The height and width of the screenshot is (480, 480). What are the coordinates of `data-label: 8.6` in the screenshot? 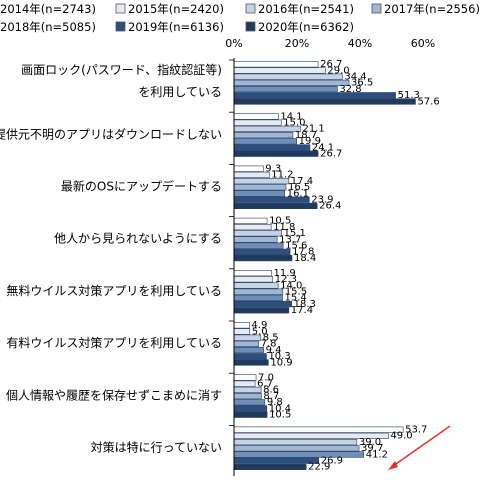 It's located at (271, 390).